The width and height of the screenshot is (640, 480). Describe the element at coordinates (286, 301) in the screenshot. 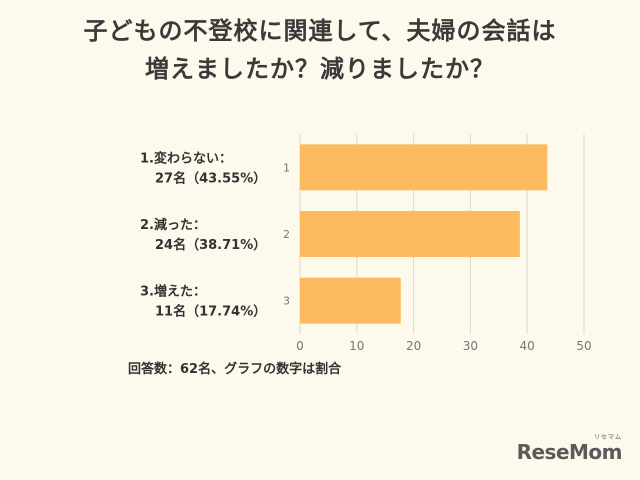

I see `y-index-label-3: 3` at that location.